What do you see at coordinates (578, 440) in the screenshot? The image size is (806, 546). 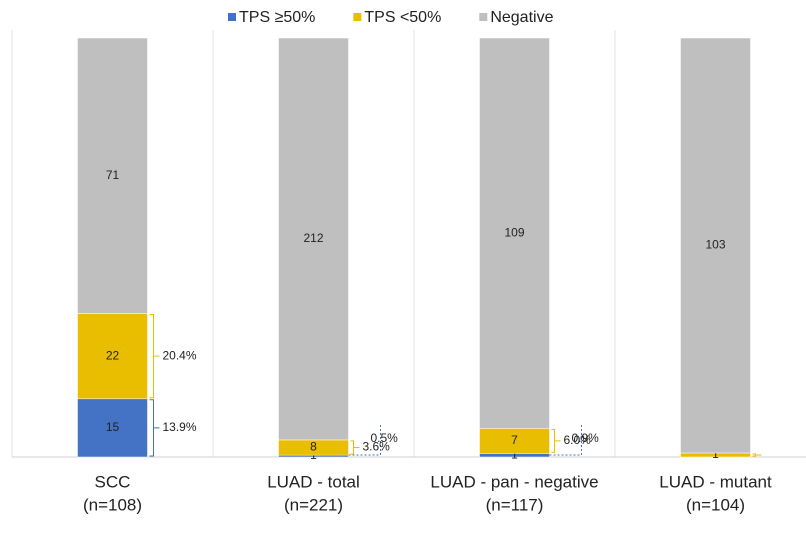 I see `percent-label: 6.0%` at bounding box center [578, 440].